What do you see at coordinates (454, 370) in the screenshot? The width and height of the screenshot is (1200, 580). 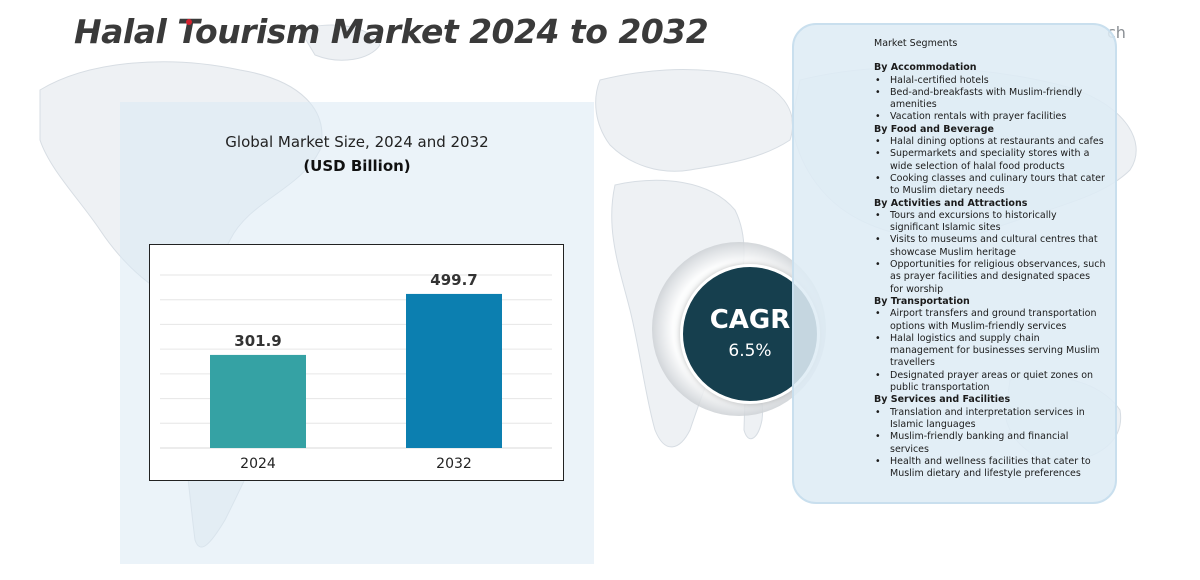 I see `bar-2032` at bounding box center [454, 370].